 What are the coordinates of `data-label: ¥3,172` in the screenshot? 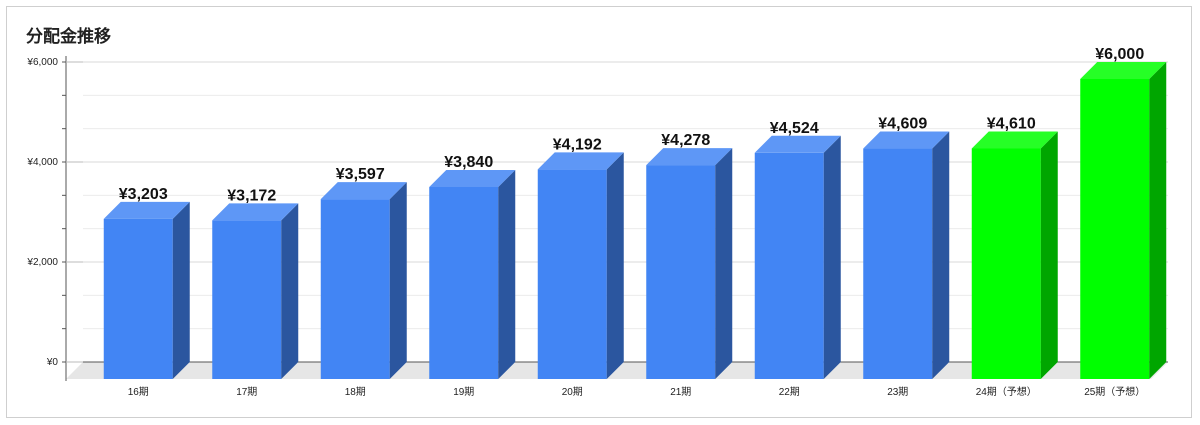 It's located at (251, 195).